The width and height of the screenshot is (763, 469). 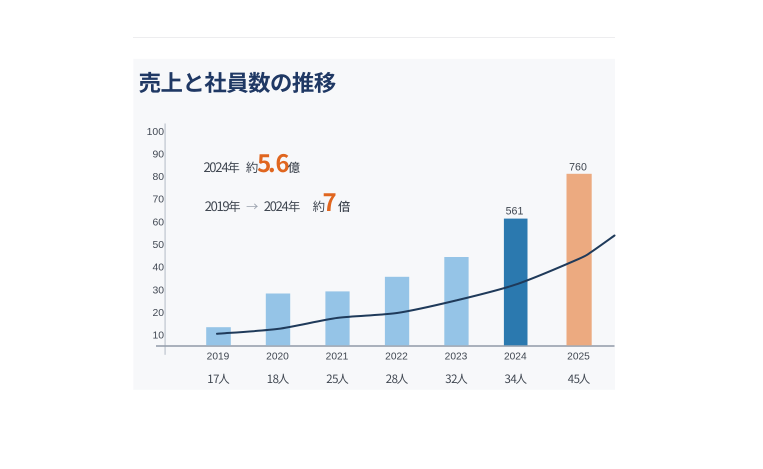 What do you see at coordinates (158, 200) in the screenshot?
I see `svg-text: 70` at bounding box center [158, 200].